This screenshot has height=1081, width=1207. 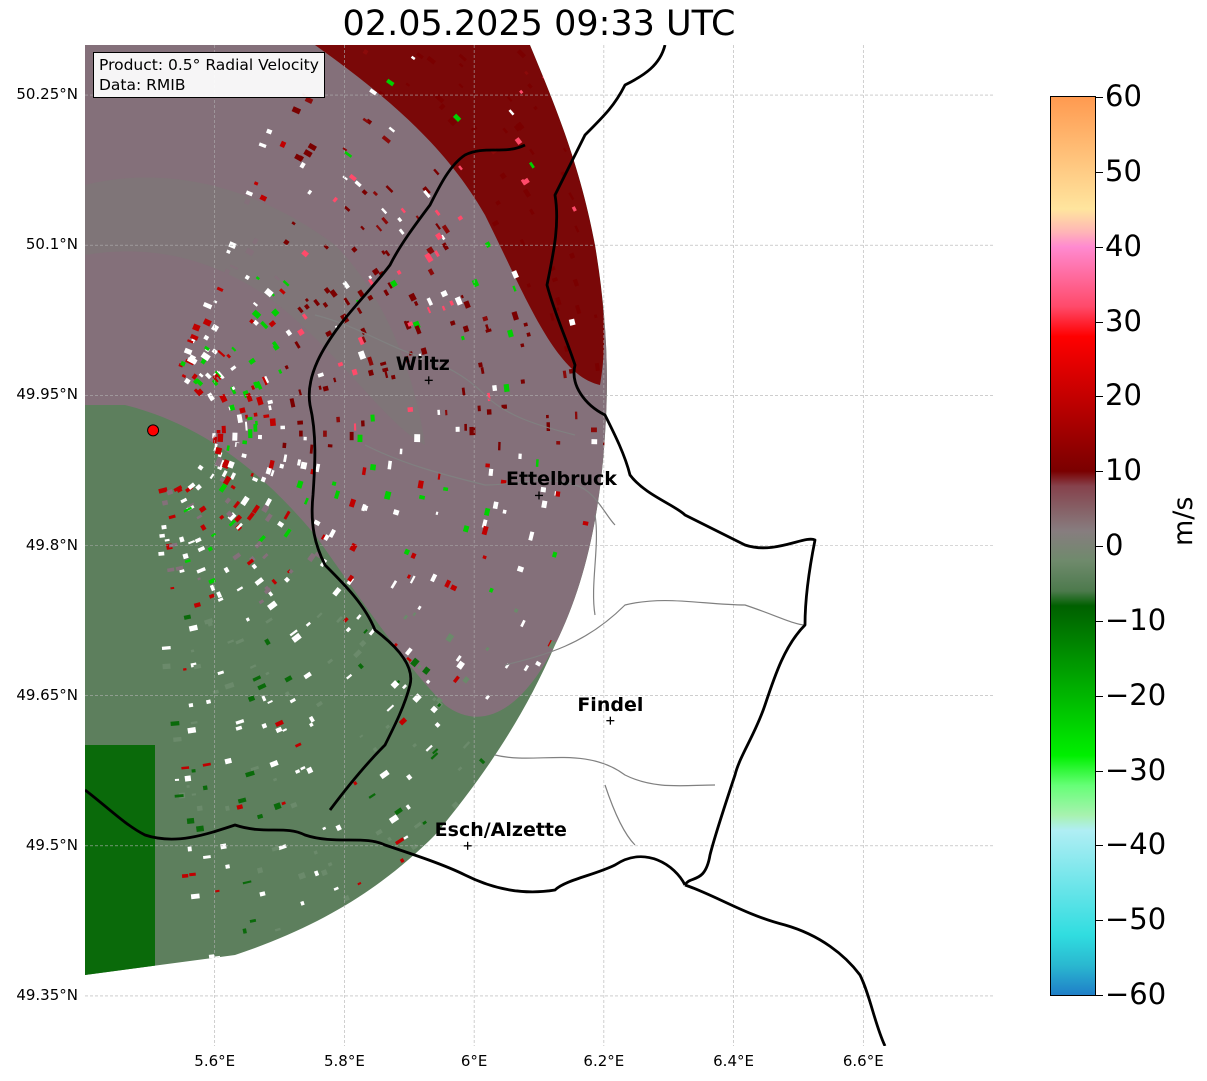 I want to click on lon-tick-label-2: 6°E, so click(x=474, y=1061).